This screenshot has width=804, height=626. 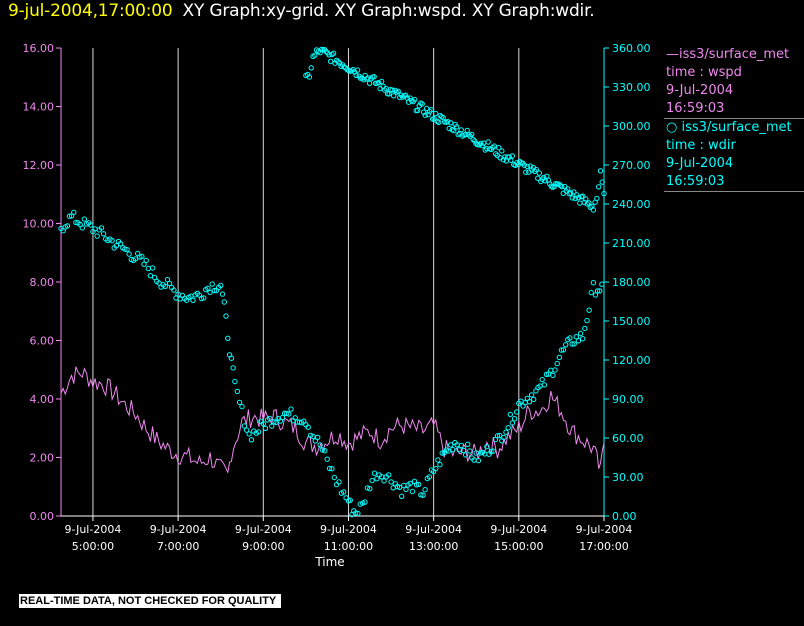 What do you see at coordinates (42, 458) in the screenshot?
I see `left-tick-label: 2.00` at bounding box center [42, 458].